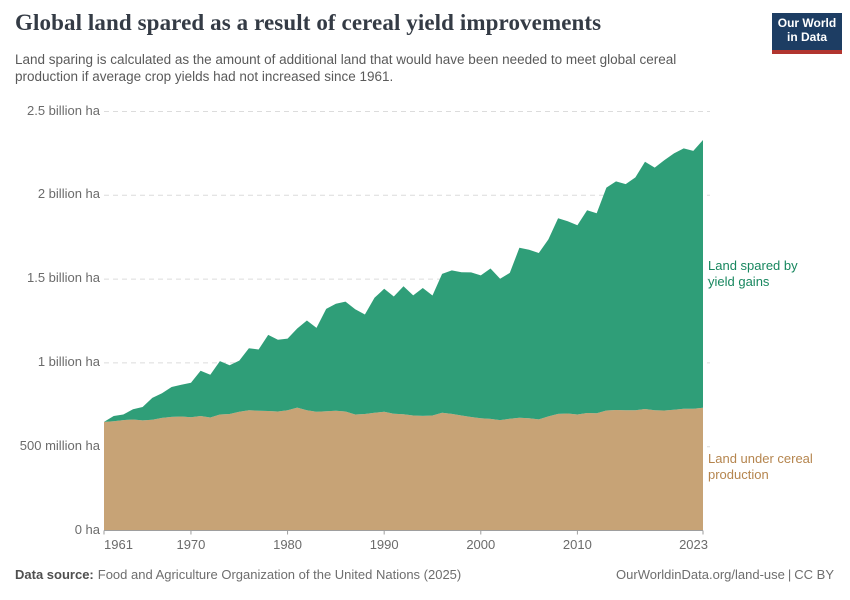 The height and width of the screenshot is (600, 850). I want to click on footer-credit: OurWorldinData.org/land-use | CC BY, so click(725, 574).